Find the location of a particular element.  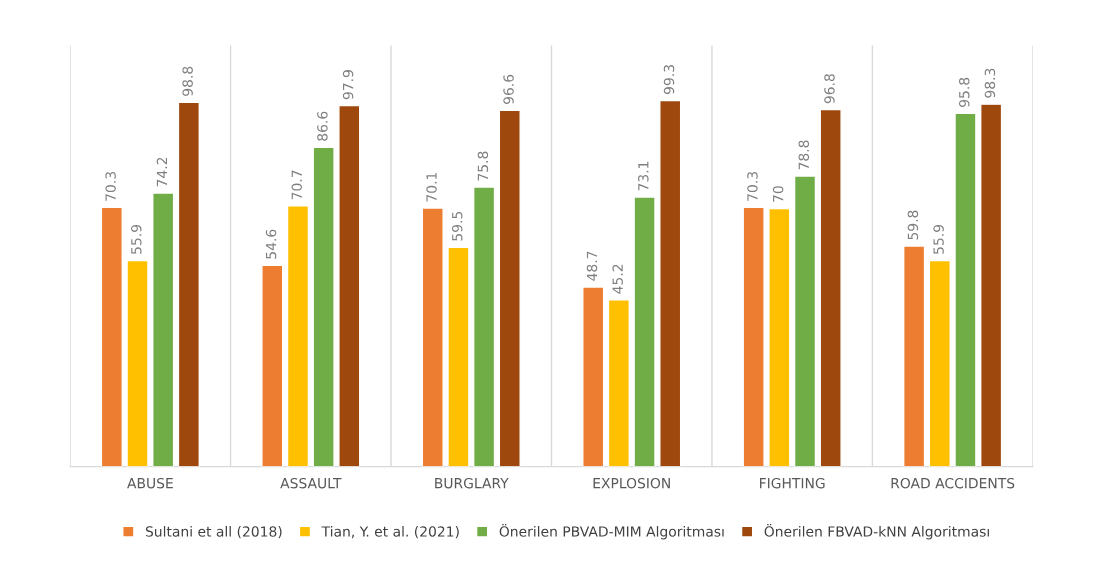

legend-label: Önerilen PBVAD-MIM Algoritması is located at coordinates (611, 531).